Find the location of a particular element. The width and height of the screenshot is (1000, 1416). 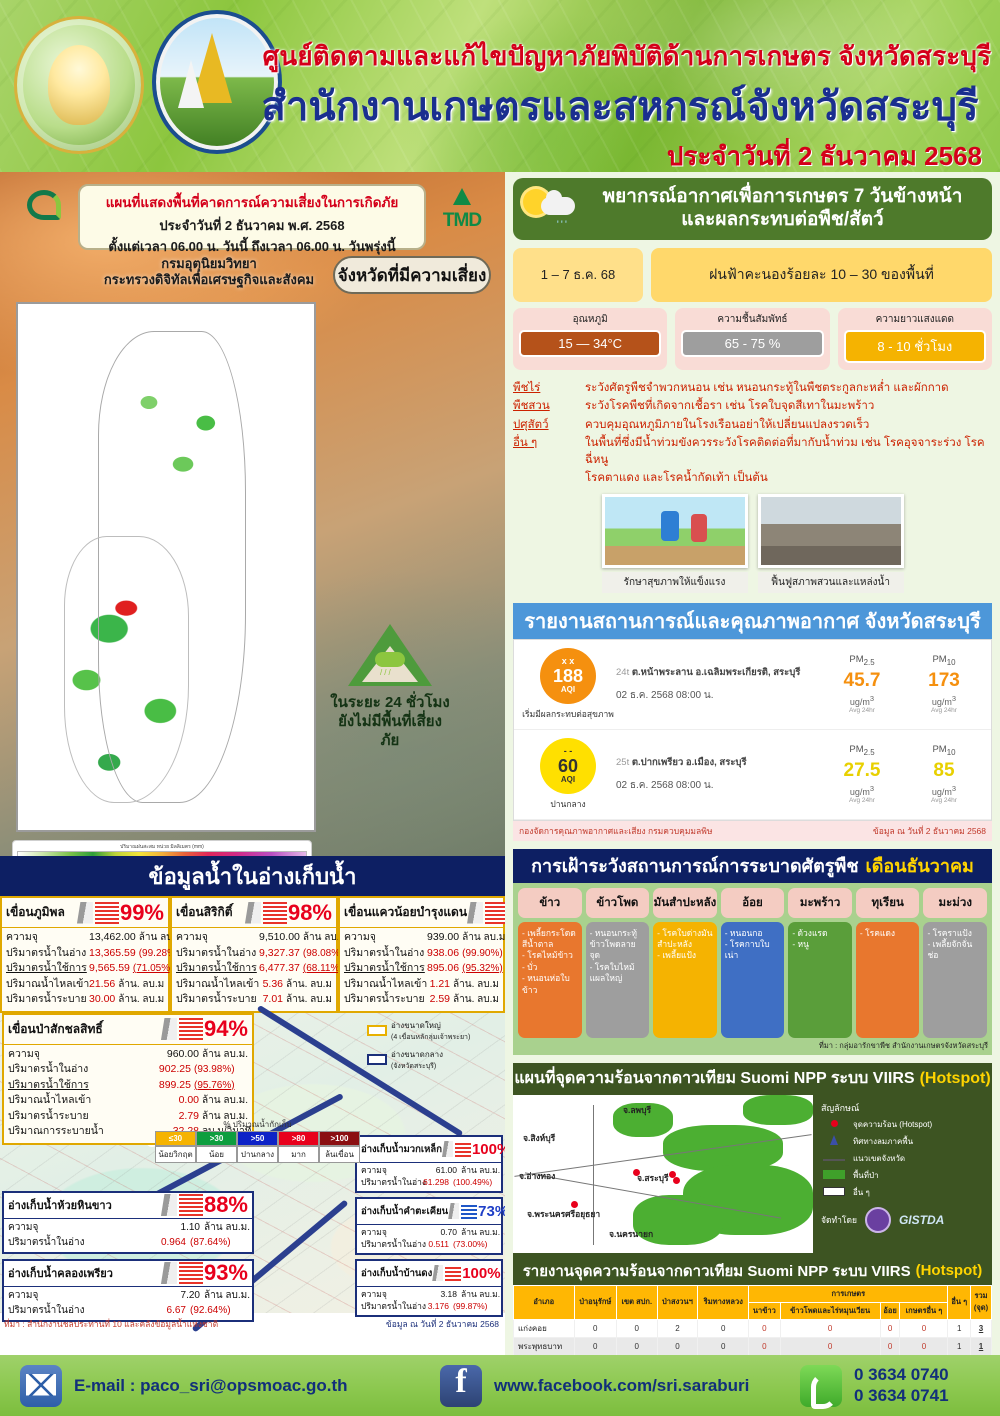

th-district: อำเภอ is located at coordinates (544, 1302).